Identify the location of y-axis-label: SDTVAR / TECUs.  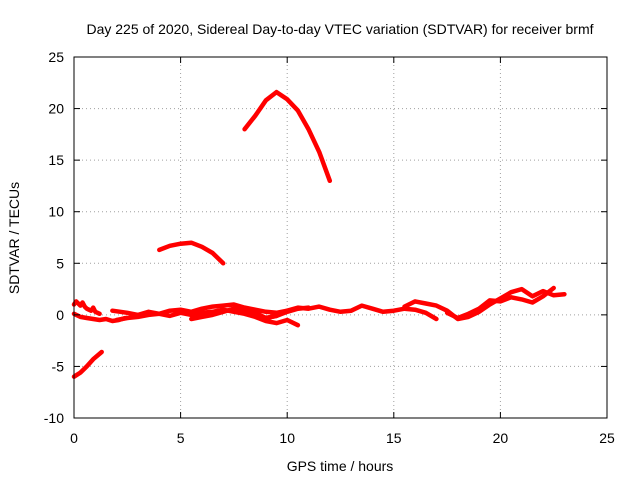
(14, 238).